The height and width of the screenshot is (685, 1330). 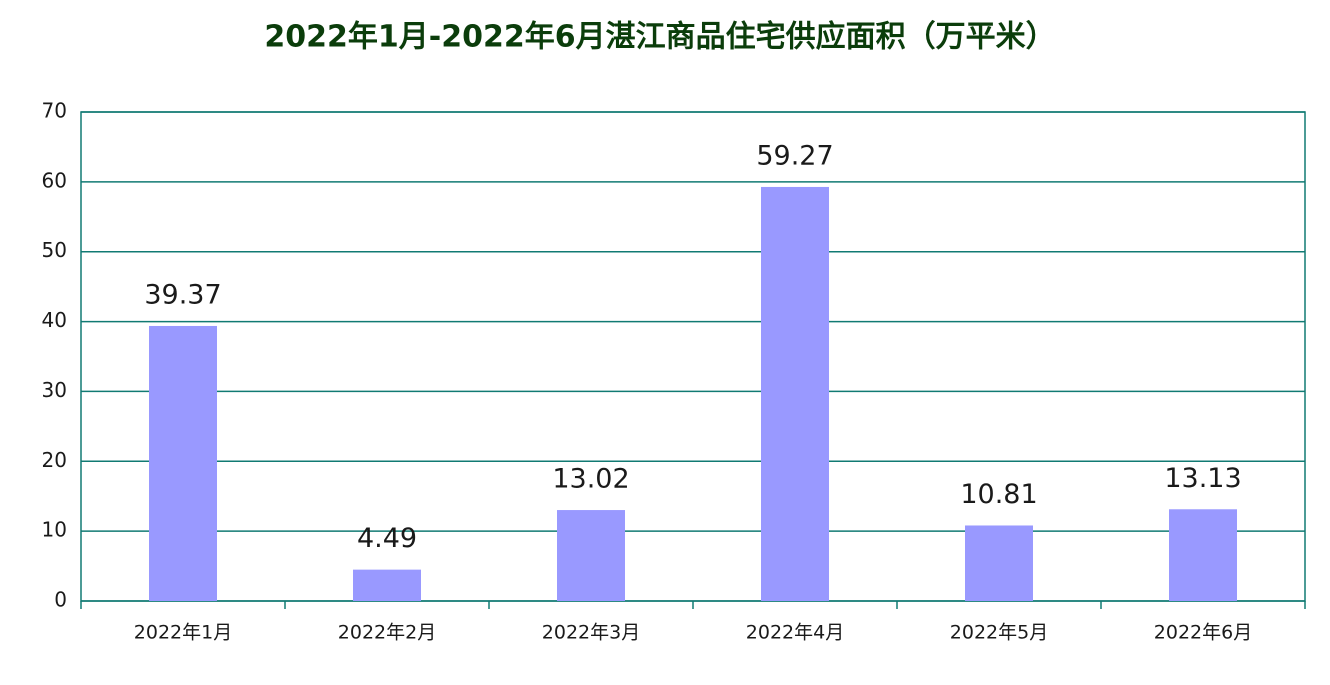 I want to click on x-tick-label: 2022年4月, so click(x=795, y=633).